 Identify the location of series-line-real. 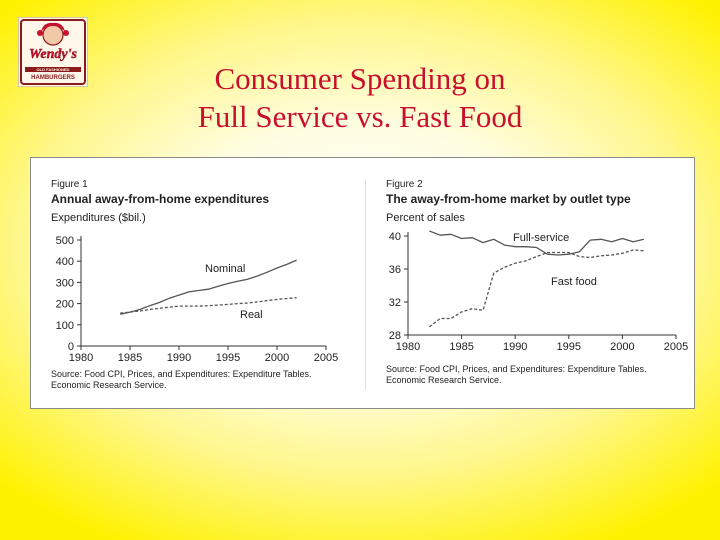
(208, 305).